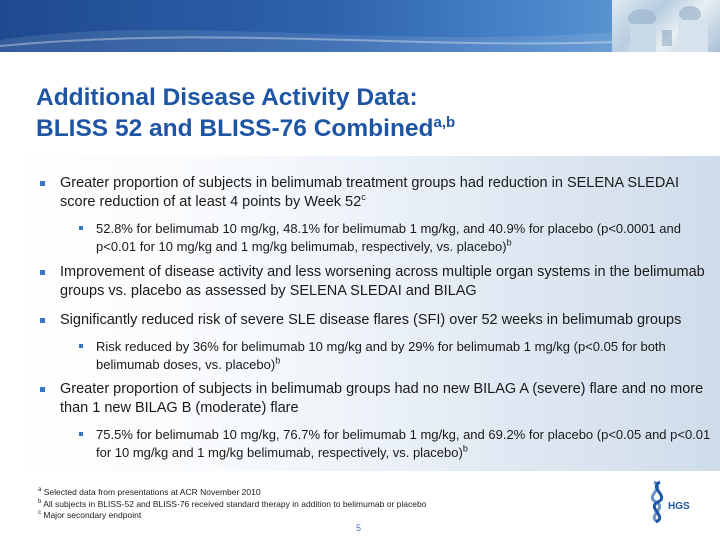 This screenshot has width=720, height=540. What do you see at coordinates (227, 97) in the screenshot?
I see `title-line-1: Additional Disease Activity Data:` at bounding box center [227, 97].